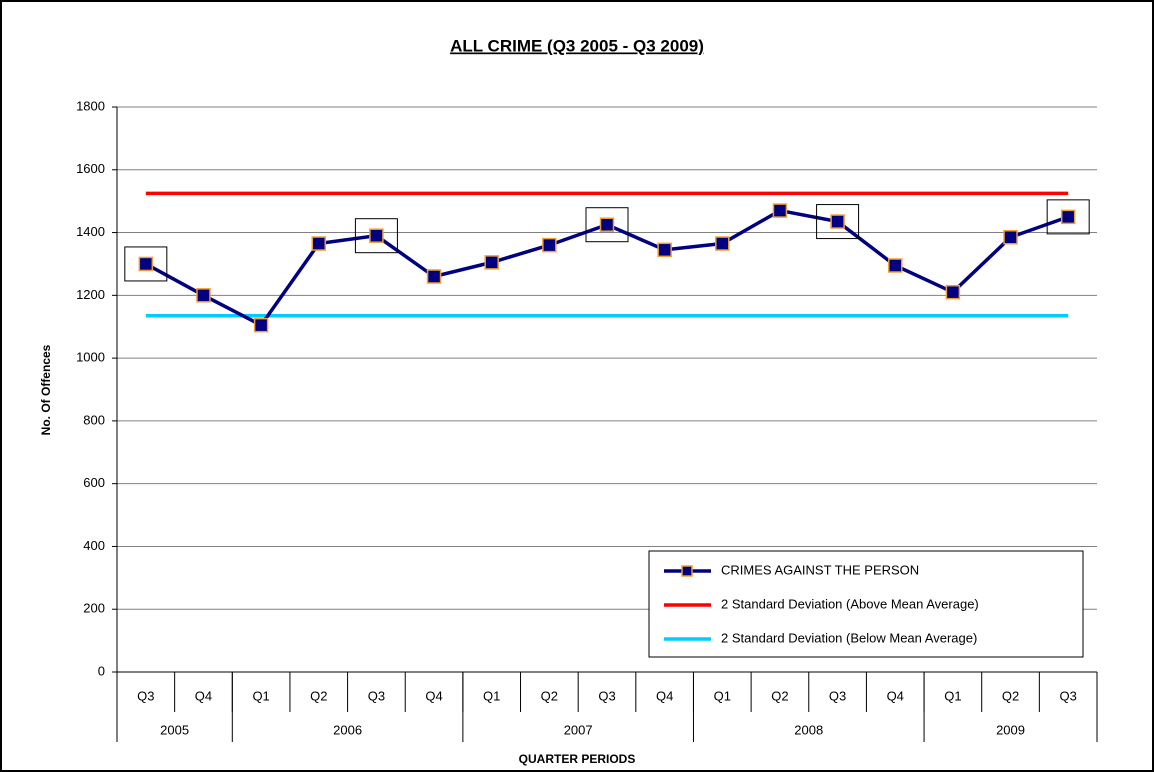 This screenshot has height=772, width=1154. What do you see at coordinates (1010, 729) in the screenshot?
I see `group-label: 2009` at bounding box center [1010, 729].